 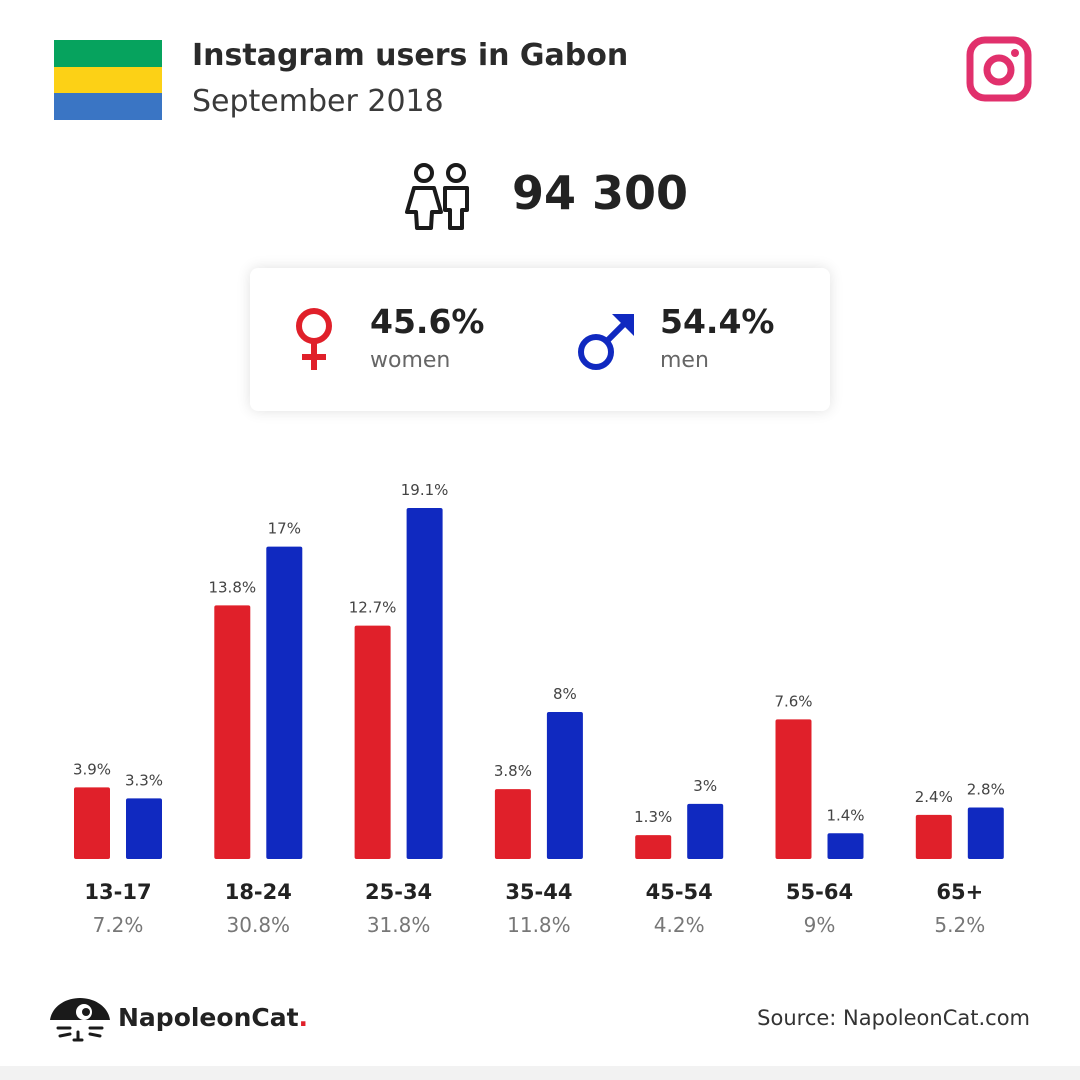 I want to click on bar-label-men-35-44: 8%, so click(x=565, y=694).